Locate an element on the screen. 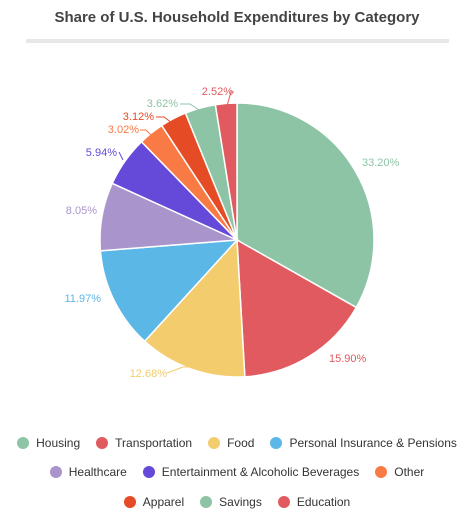 The width and height of the screenshot is (474, 532). leader-line-other is located at coordinates (147, 133).